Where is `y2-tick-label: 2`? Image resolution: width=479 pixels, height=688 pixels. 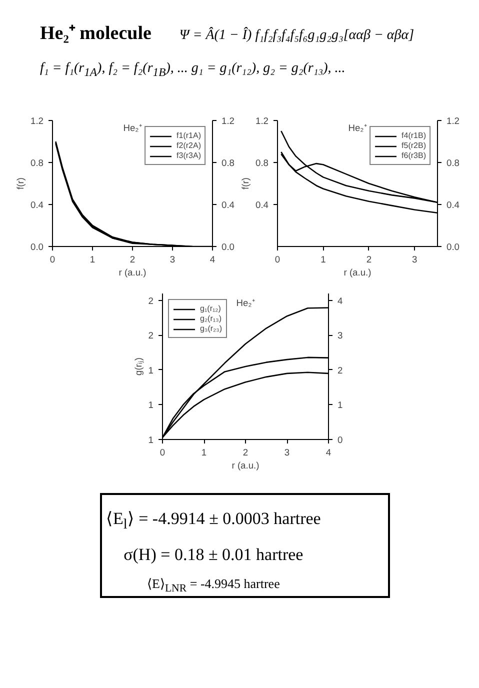
y2-tick-label: 2 is located at coordinates (340, 370).